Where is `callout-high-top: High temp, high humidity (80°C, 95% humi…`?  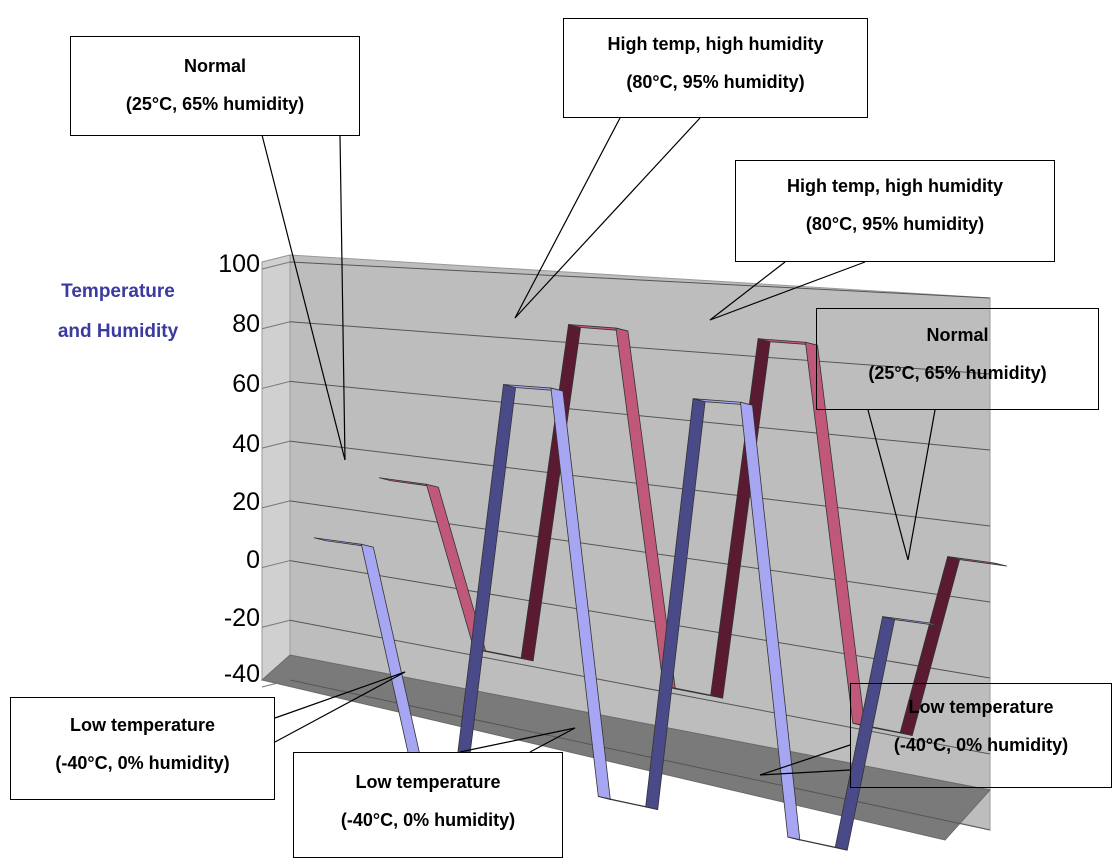 callout-high-top: High temp, high humidity (80°C, 95% humi… is located at coordinates (715, 68).